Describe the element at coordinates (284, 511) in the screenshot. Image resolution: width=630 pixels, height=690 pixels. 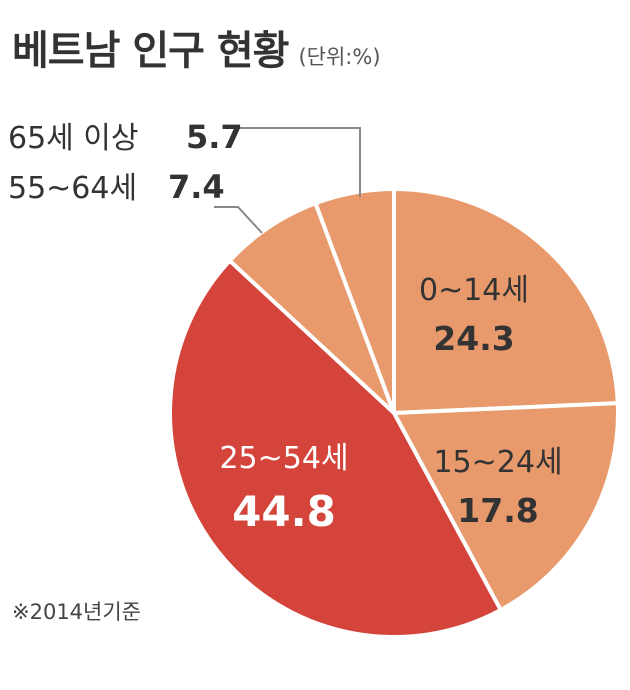
I see `slice-value-label: 44.8` at that location.